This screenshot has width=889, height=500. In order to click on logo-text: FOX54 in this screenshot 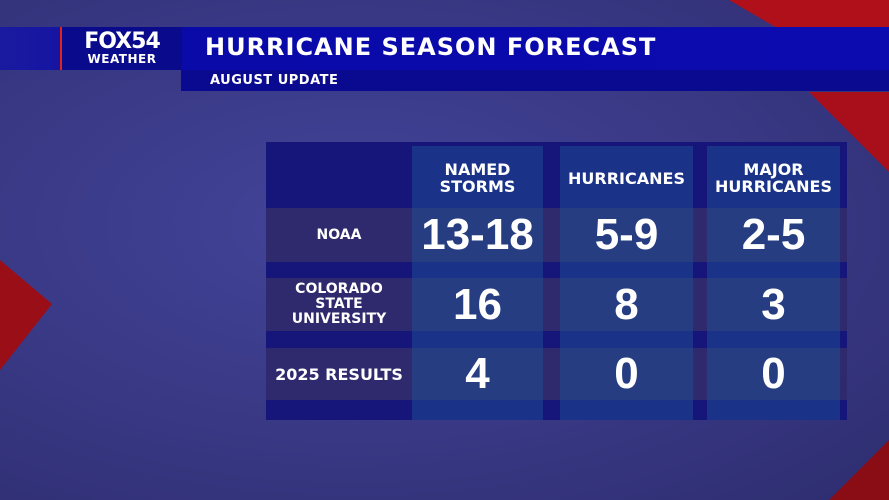, I will do `click(122, 41)`.